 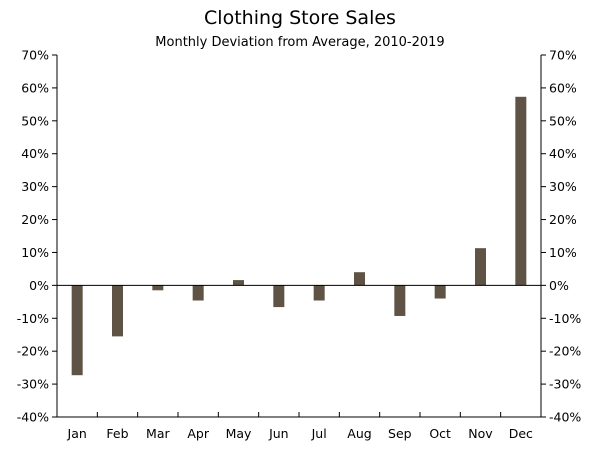 I want to click on right-tick-label-50: 50%, so click(x=563, y=120).